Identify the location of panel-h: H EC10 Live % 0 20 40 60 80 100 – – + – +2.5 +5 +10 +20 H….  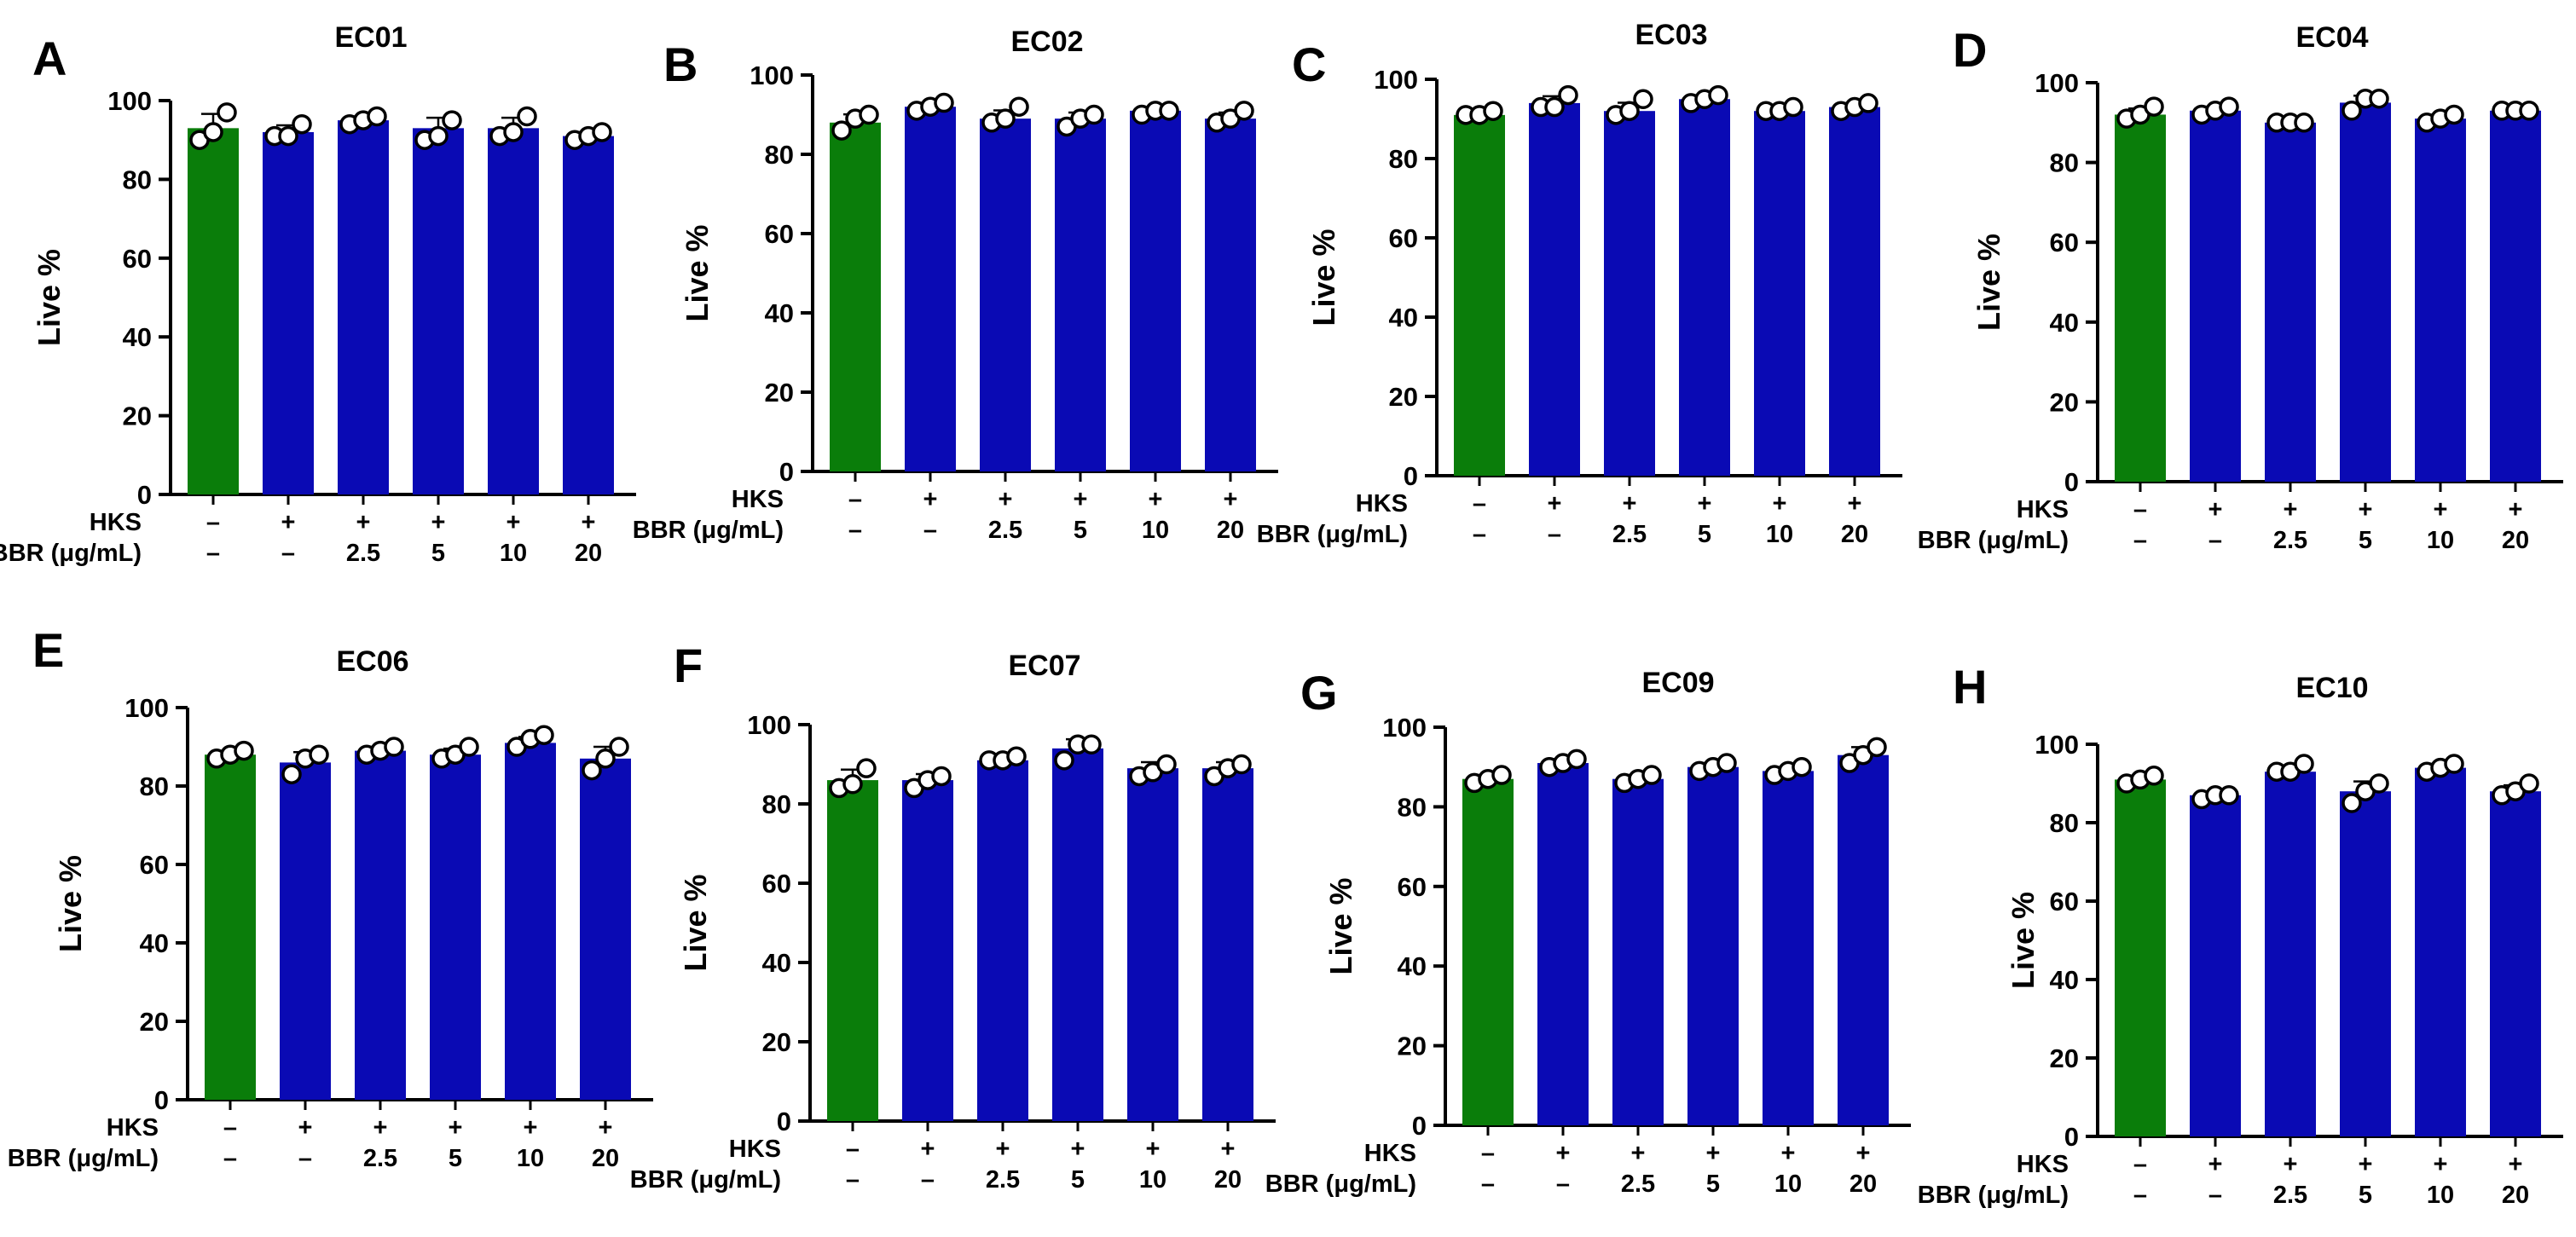
(2240, 934).